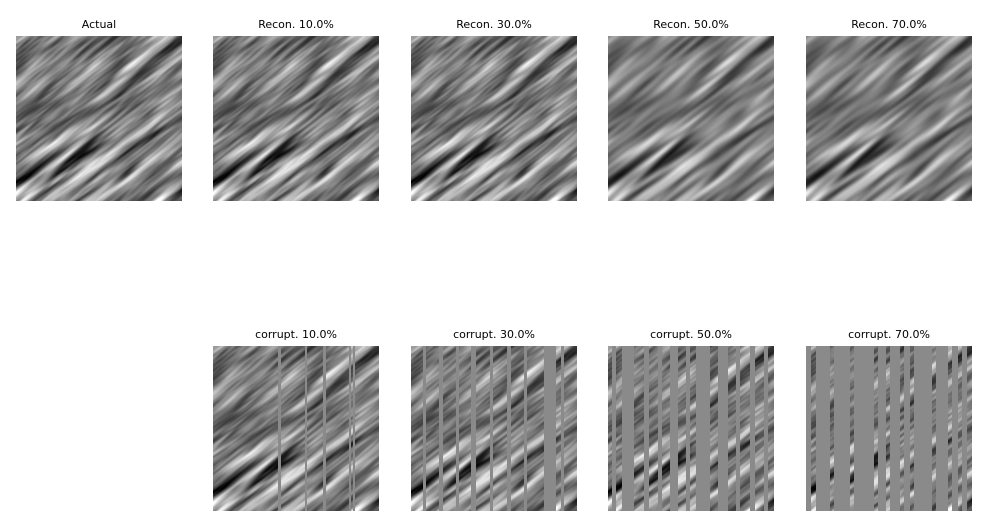  Describe the element at coordinates (99, 118) in the screenshot. I see `seismic-image-actual` at that location.